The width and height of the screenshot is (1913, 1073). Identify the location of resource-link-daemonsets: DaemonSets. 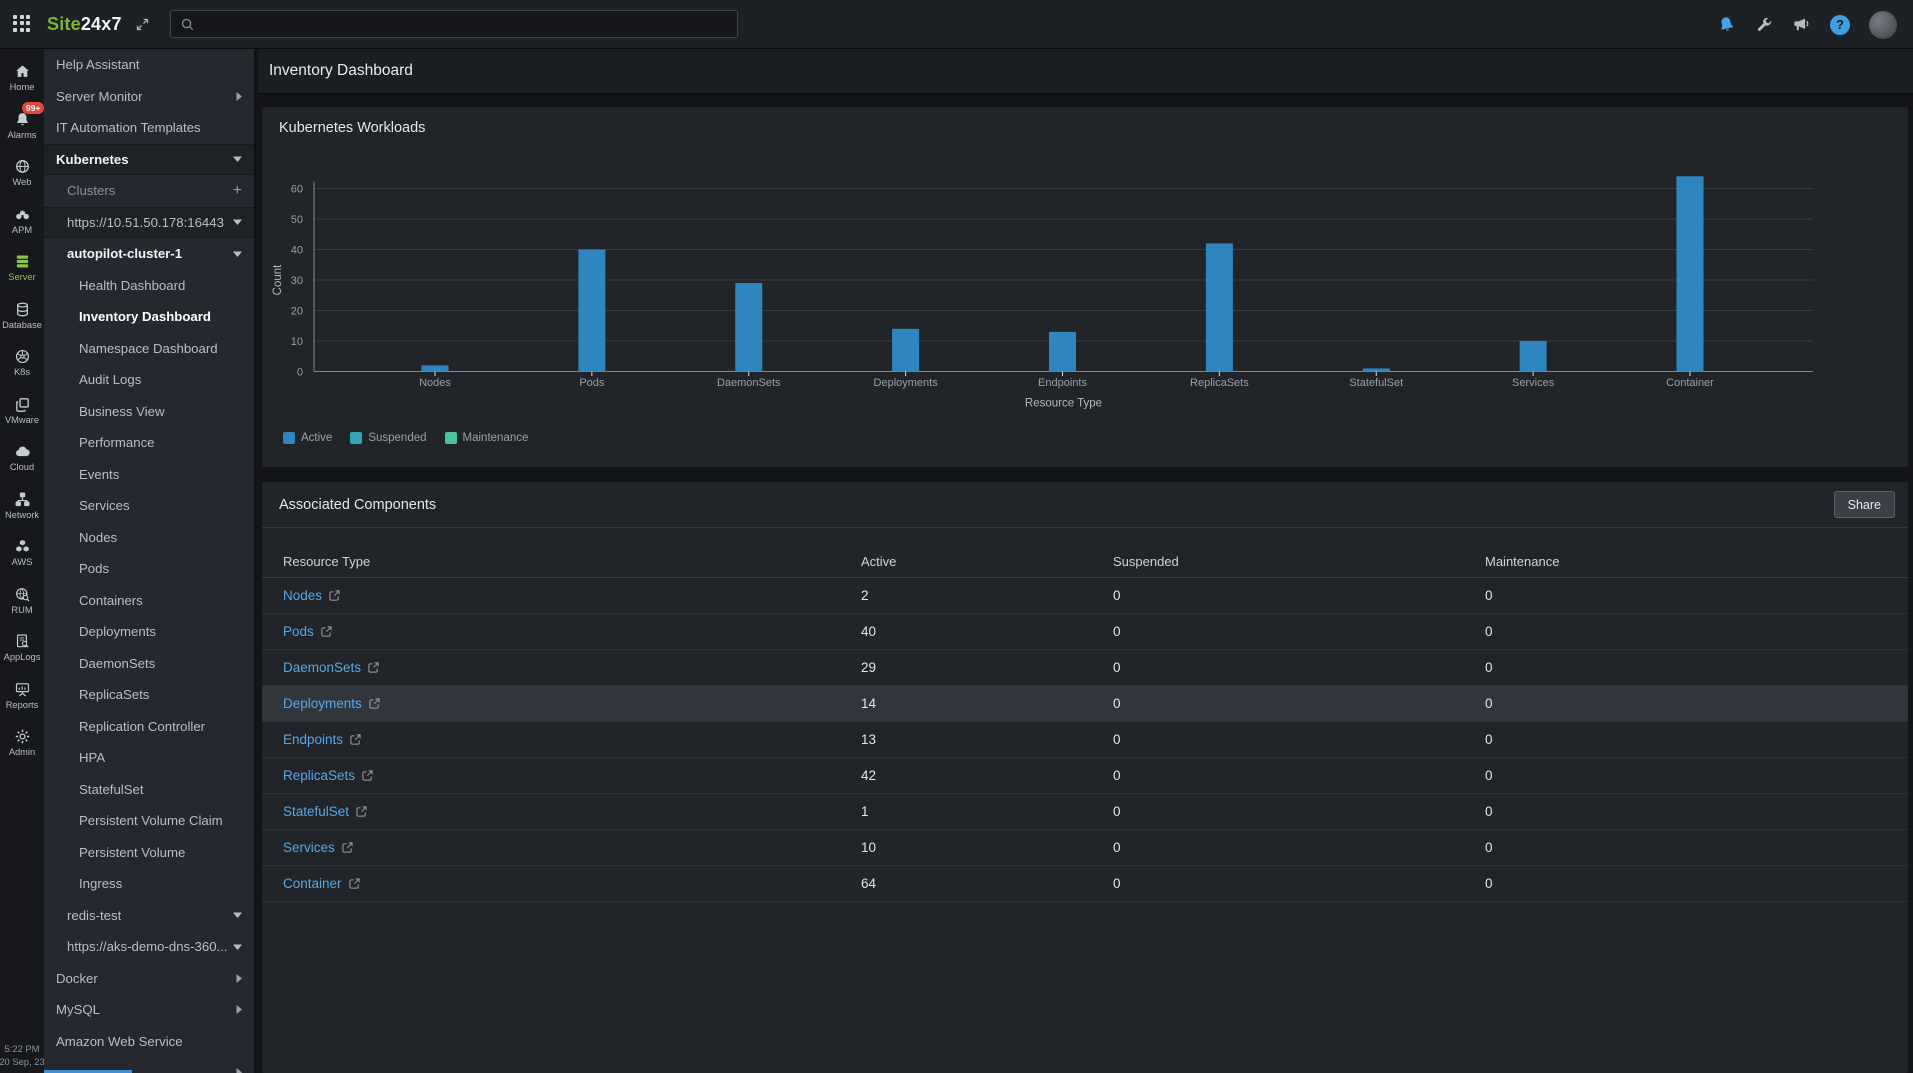
(331, 667).